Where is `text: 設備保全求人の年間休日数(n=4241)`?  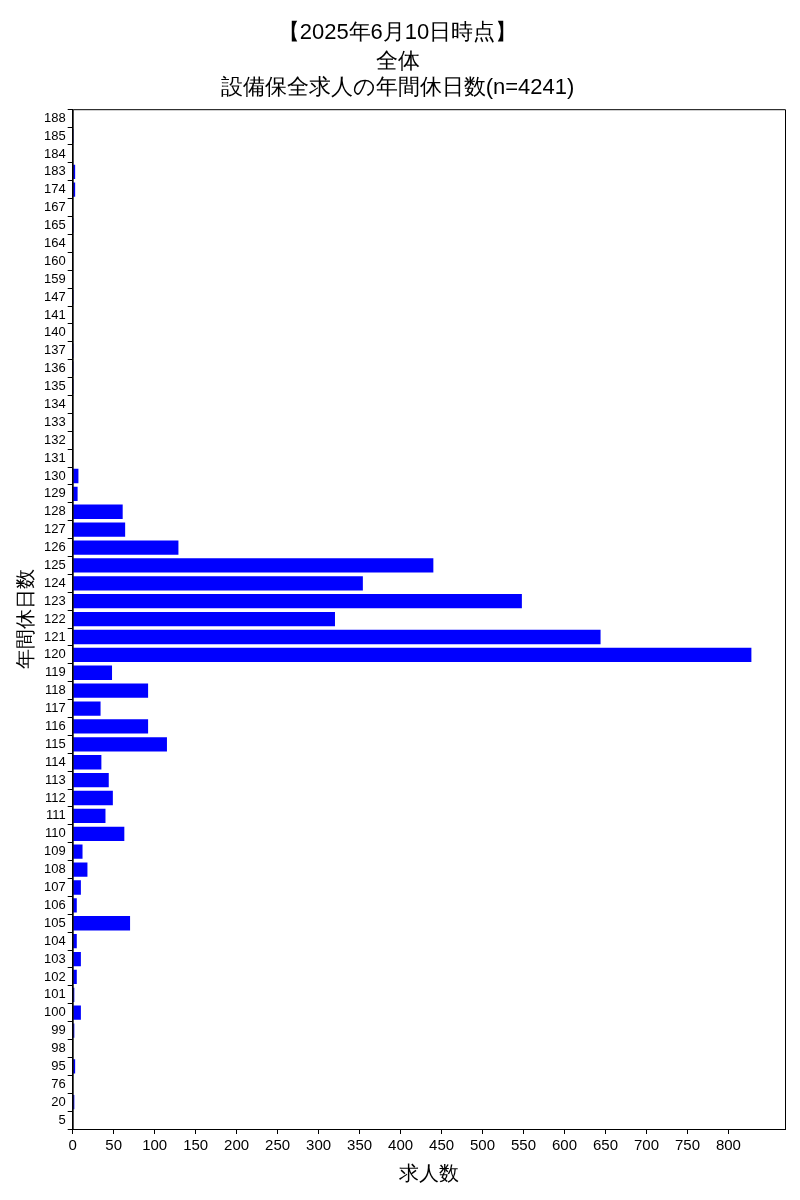
text: 設備保全求人の年間休日数(n=4241) is located at coordinates (397, 87).